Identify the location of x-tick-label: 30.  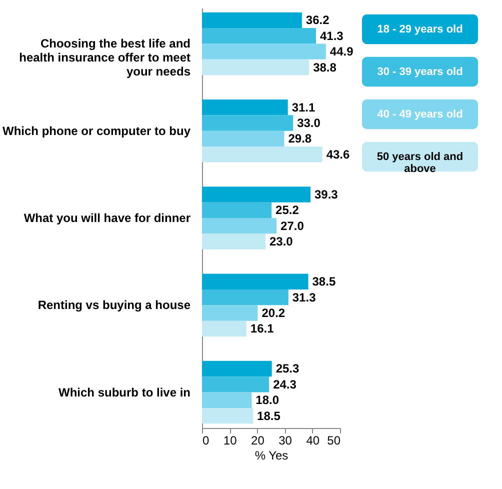
(285, 441).